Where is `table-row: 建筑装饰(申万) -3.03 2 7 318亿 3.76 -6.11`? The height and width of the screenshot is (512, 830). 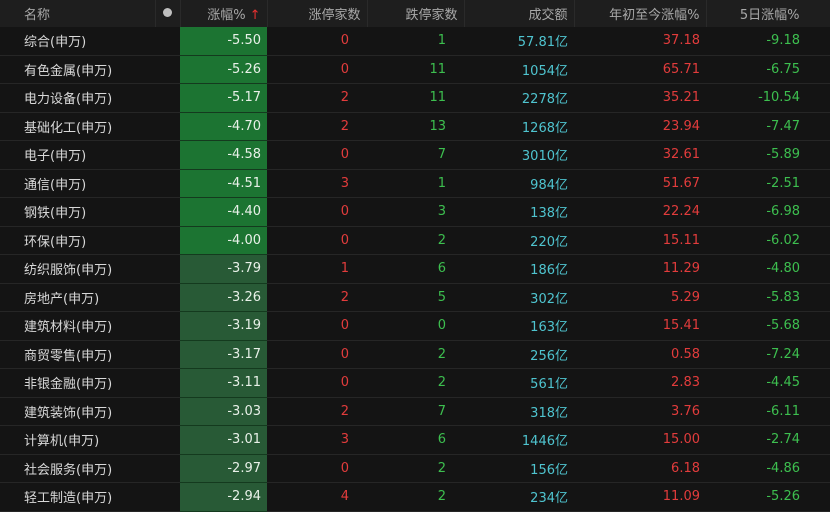 table-row: 建筑装饰(申万) -3.03 2 7 318亿 3.76 -6.11 is located at coordinates (415, 411).